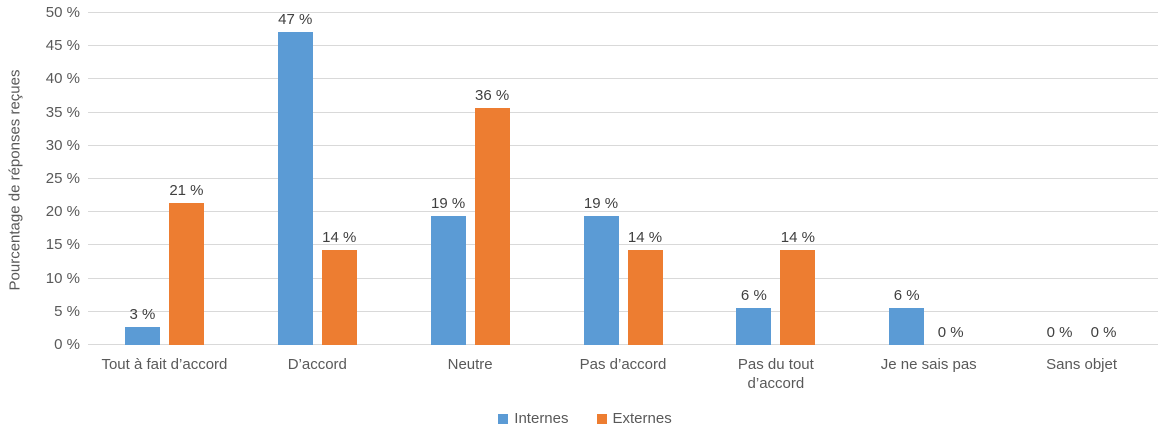  What do you see at coordinates (164, 364) in the screenshot?
I see `x-axis-label: Tout à fait d’accord` at bounding box center [164, 364].